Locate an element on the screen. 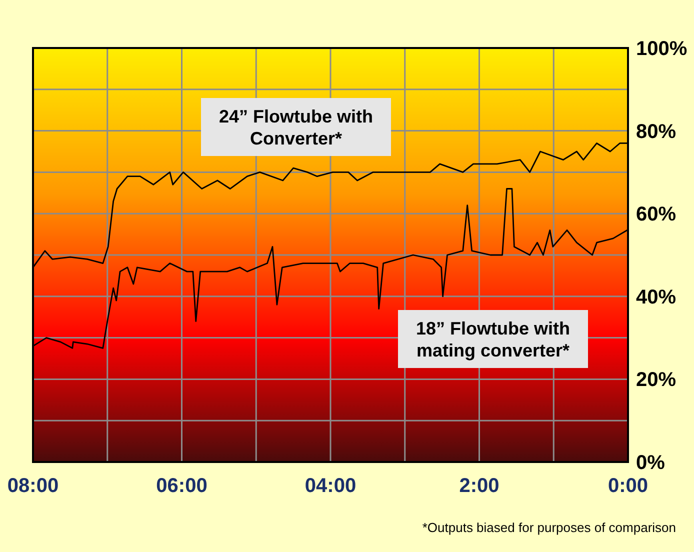 This screenshot has width=694, height=552. x-tick-label: 06:00 is located at coordinates (182, 486).